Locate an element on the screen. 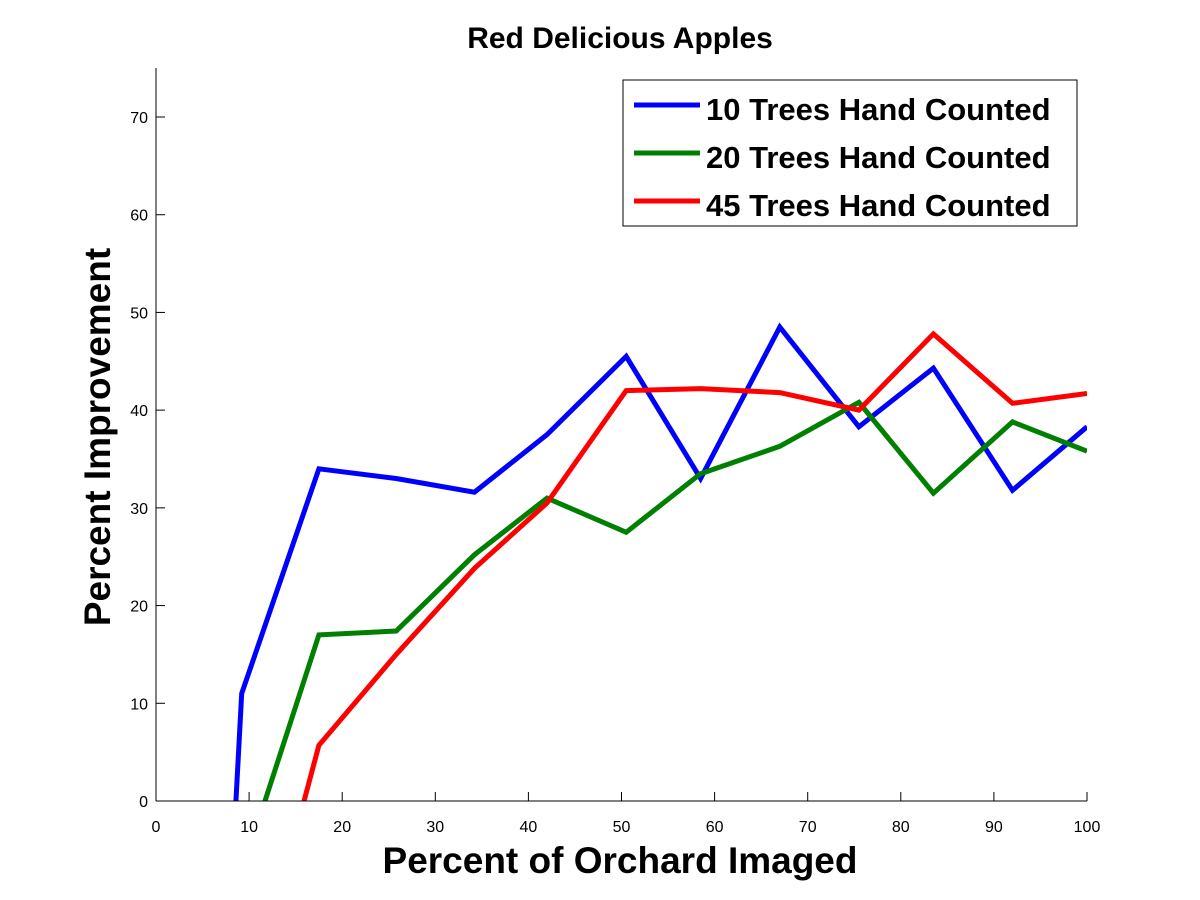  x-tick-label: 50 is located at coordinates (622, 827).